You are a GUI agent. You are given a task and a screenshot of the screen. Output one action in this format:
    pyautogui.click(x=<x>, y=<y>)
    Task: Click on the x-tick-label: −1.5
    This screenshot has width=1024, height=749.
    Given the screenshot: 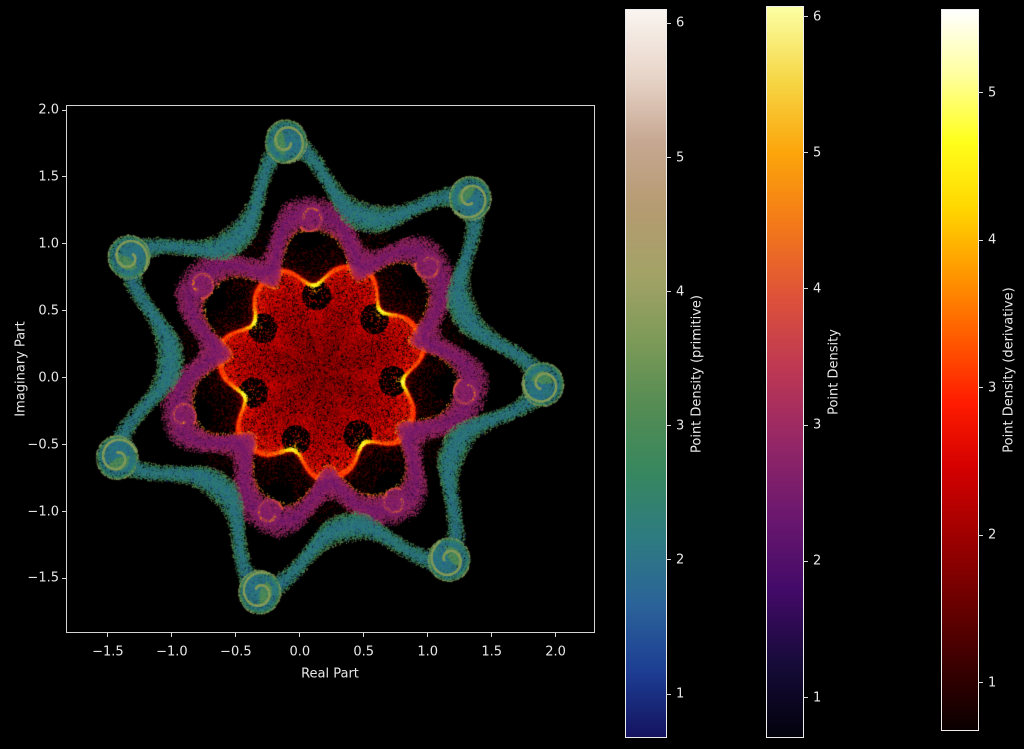 What is the action you would take?
    pyautogui.click(x=108, y=652)
    